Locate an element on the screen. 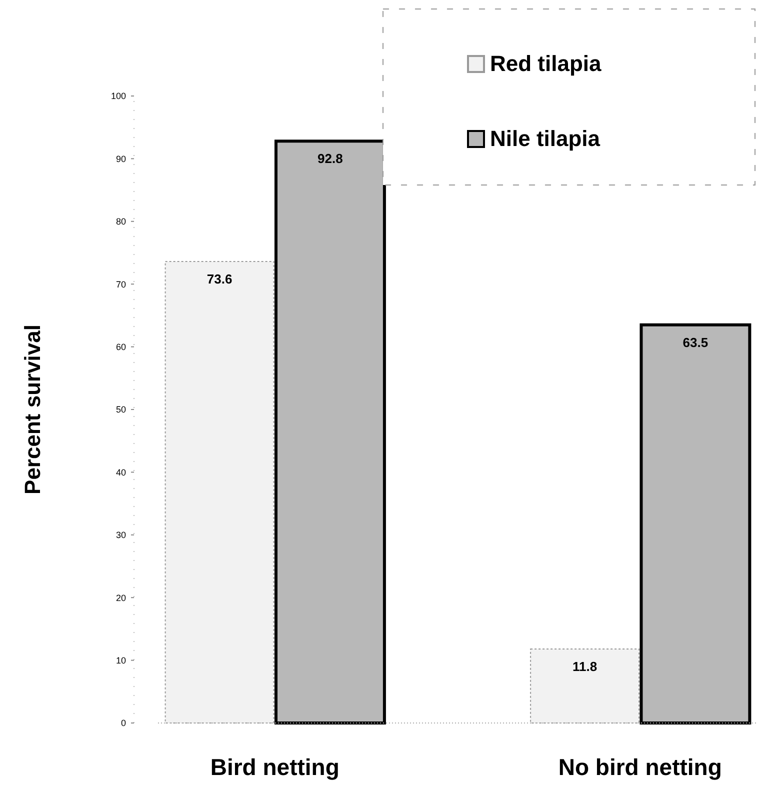  y-tick-label: 70 is located at coordinates (121, 284).